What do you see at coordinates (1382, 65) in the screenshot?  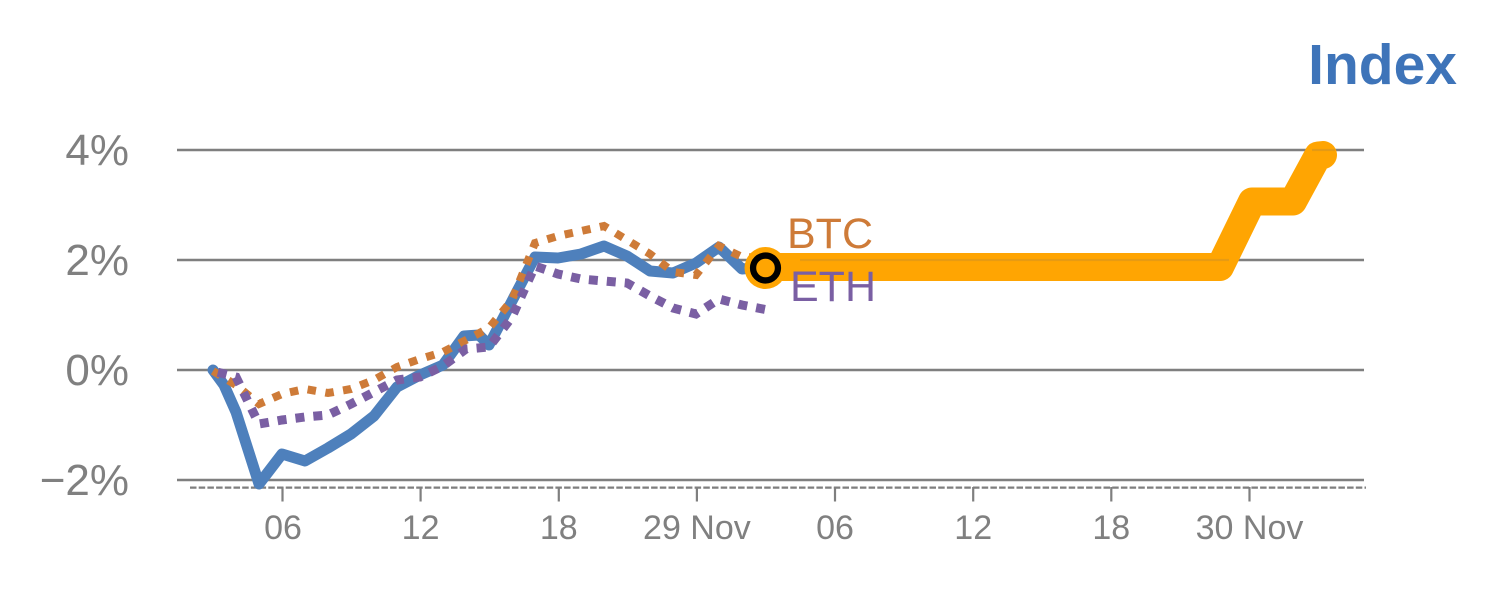 I see `svg-text: Index` at bounding box center [1382, 65].